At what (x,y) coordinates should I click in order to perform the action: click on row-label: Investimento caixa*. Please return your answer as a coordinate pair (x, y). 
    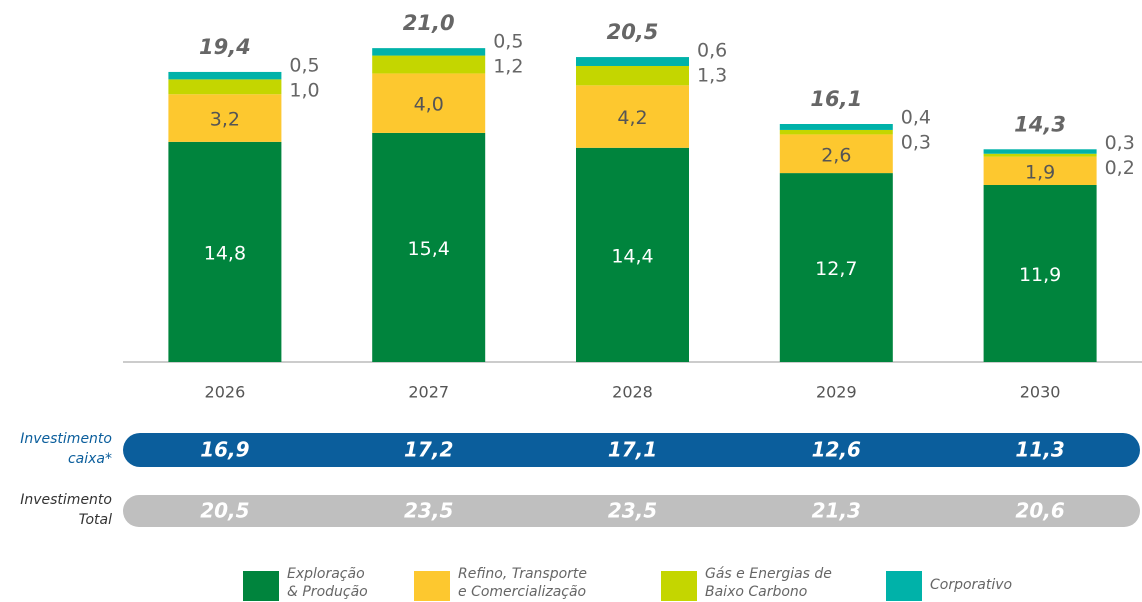
    Looking at the image, I should click on (66, 449).